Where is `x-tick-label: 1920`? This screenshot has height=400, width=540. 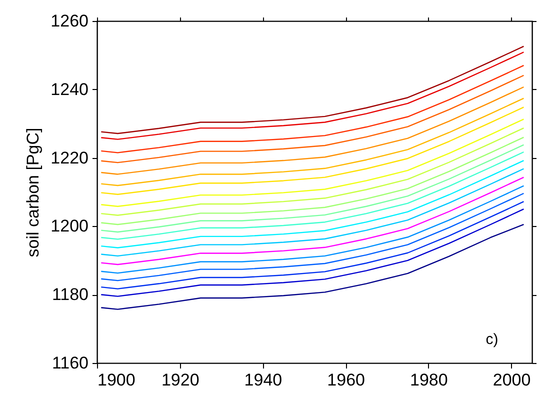
x-tick-label: 1920 is located at coordinates (180, 380).